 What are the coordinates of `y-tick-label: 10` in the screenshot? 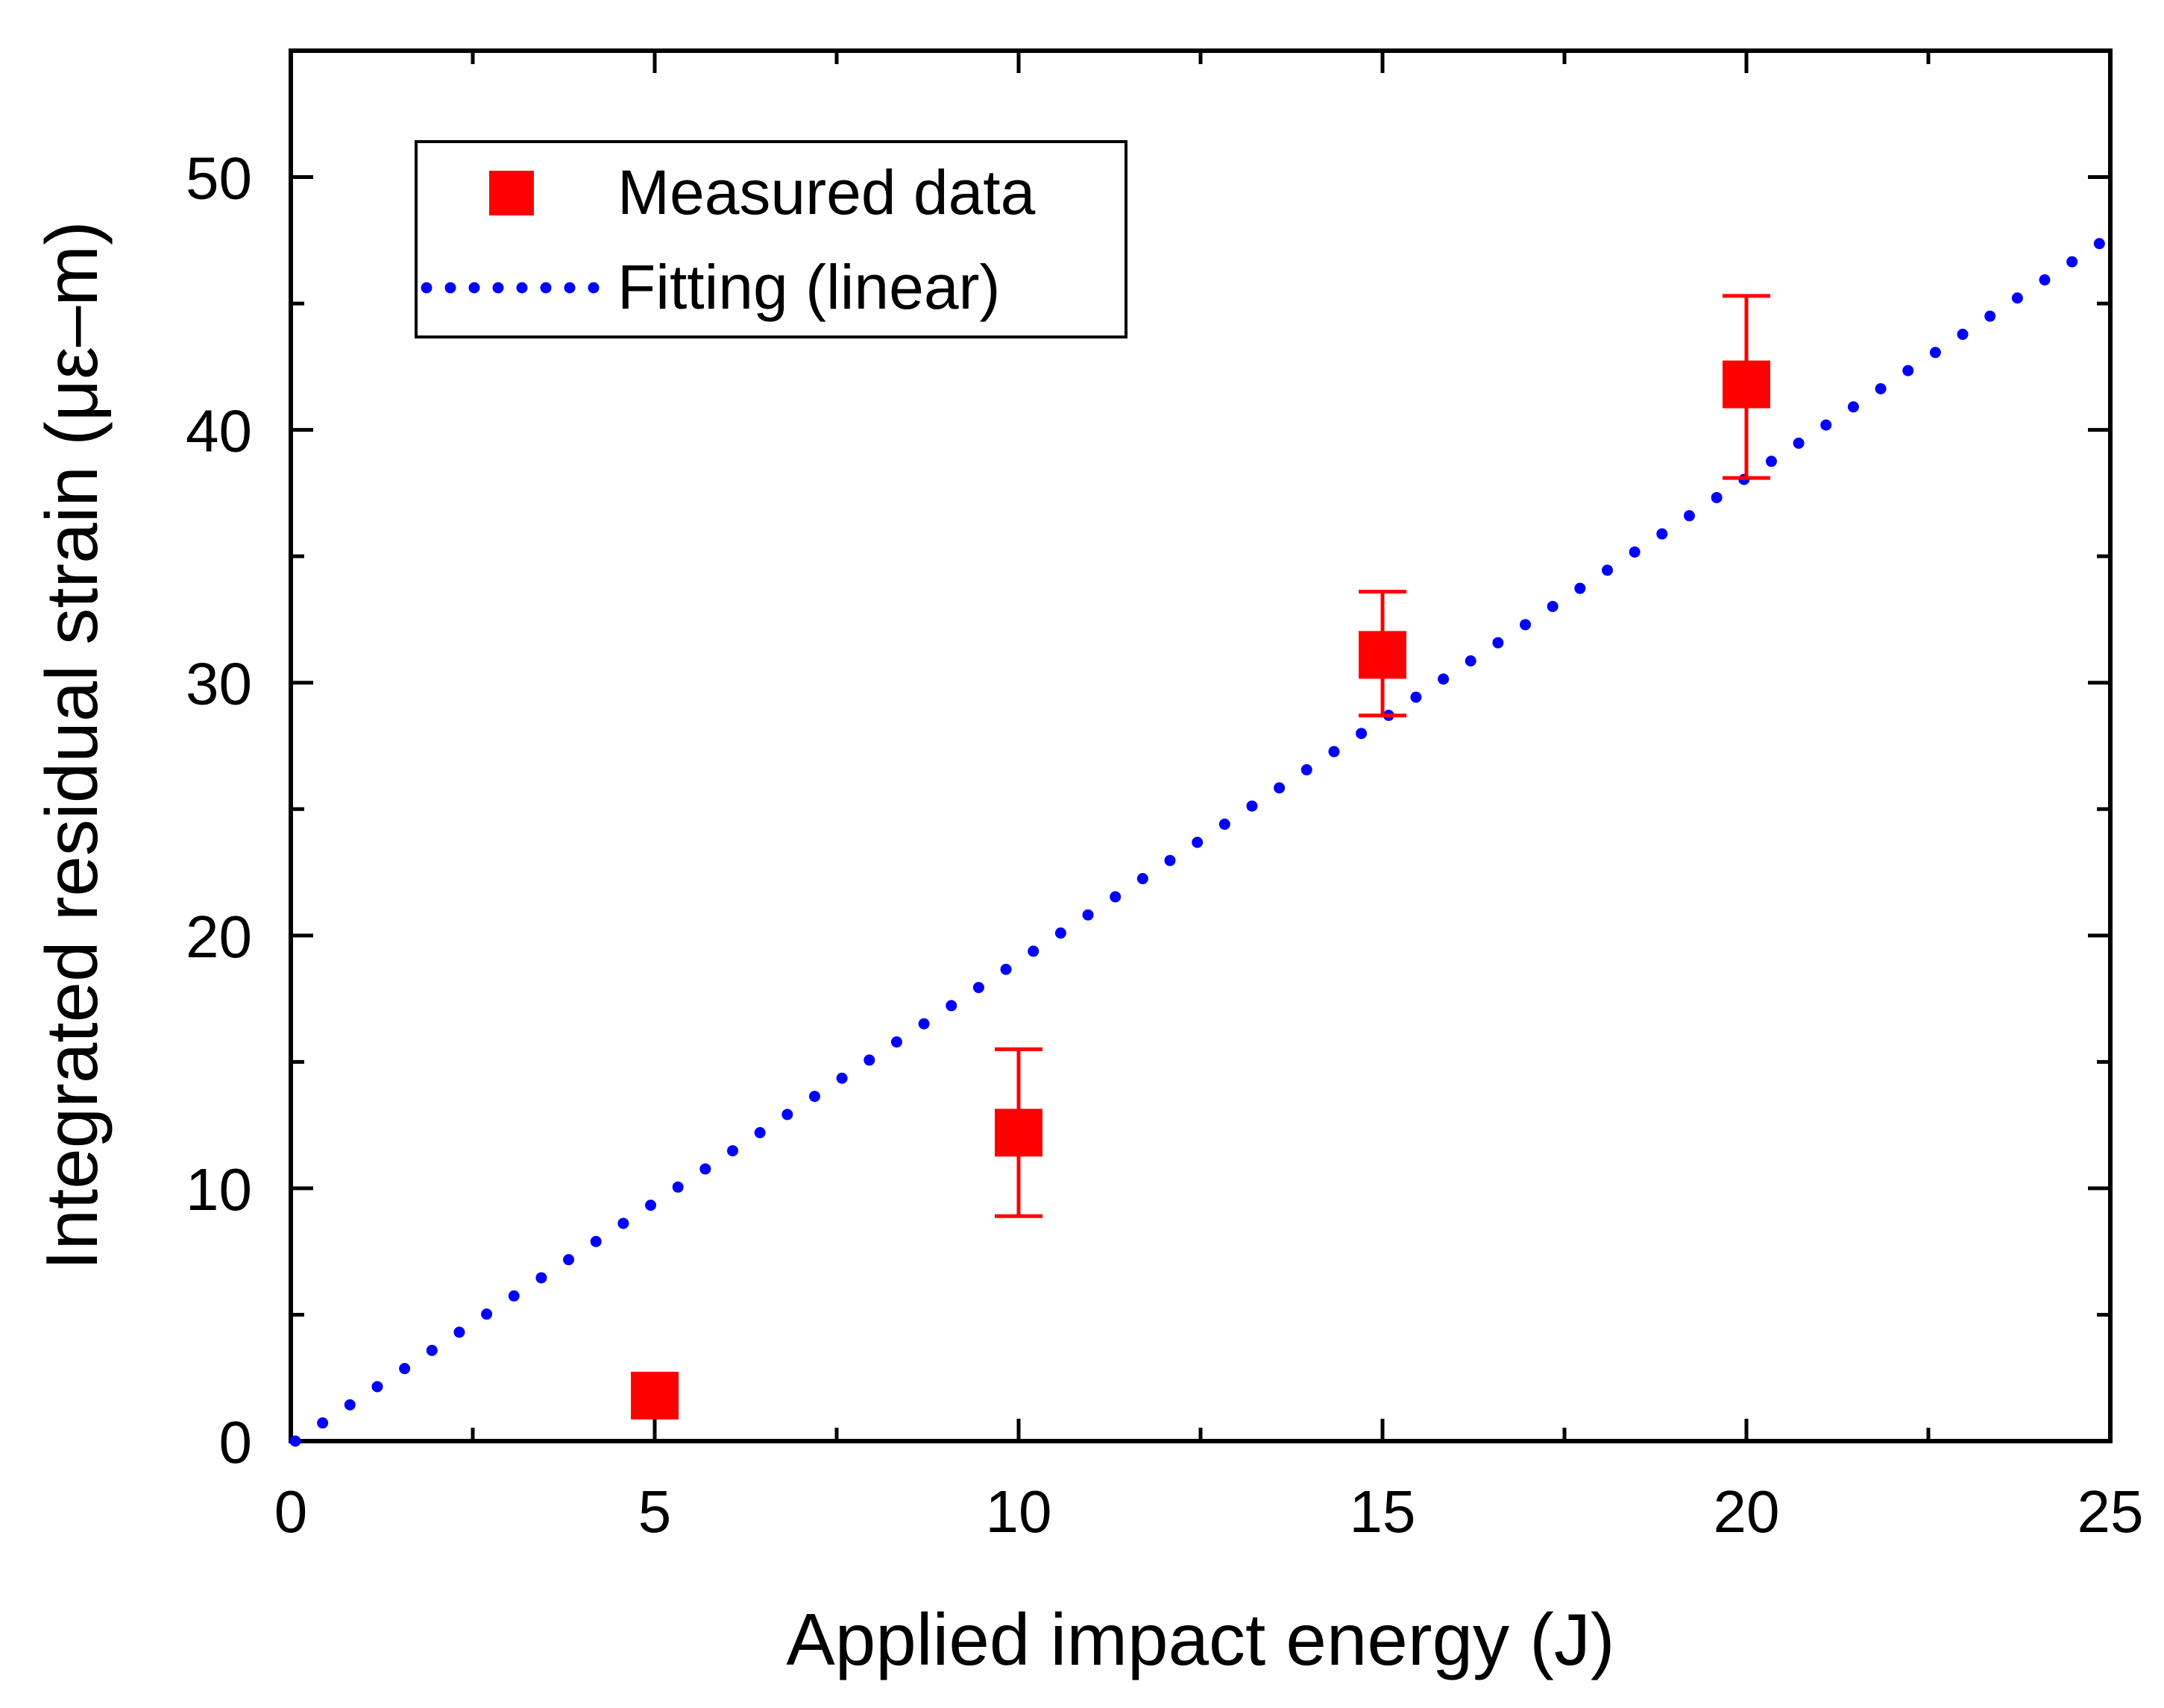 It's located at (219, 1189).